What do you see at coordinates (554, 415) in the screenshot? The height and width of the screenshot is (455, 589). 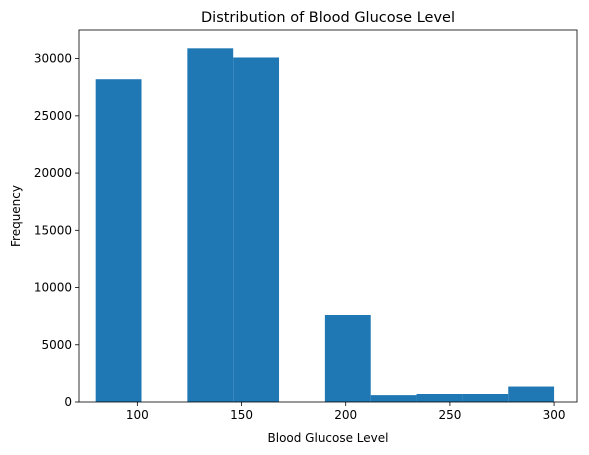 I see `x-tick-label-4: 300` at bounding box center [554, 415].